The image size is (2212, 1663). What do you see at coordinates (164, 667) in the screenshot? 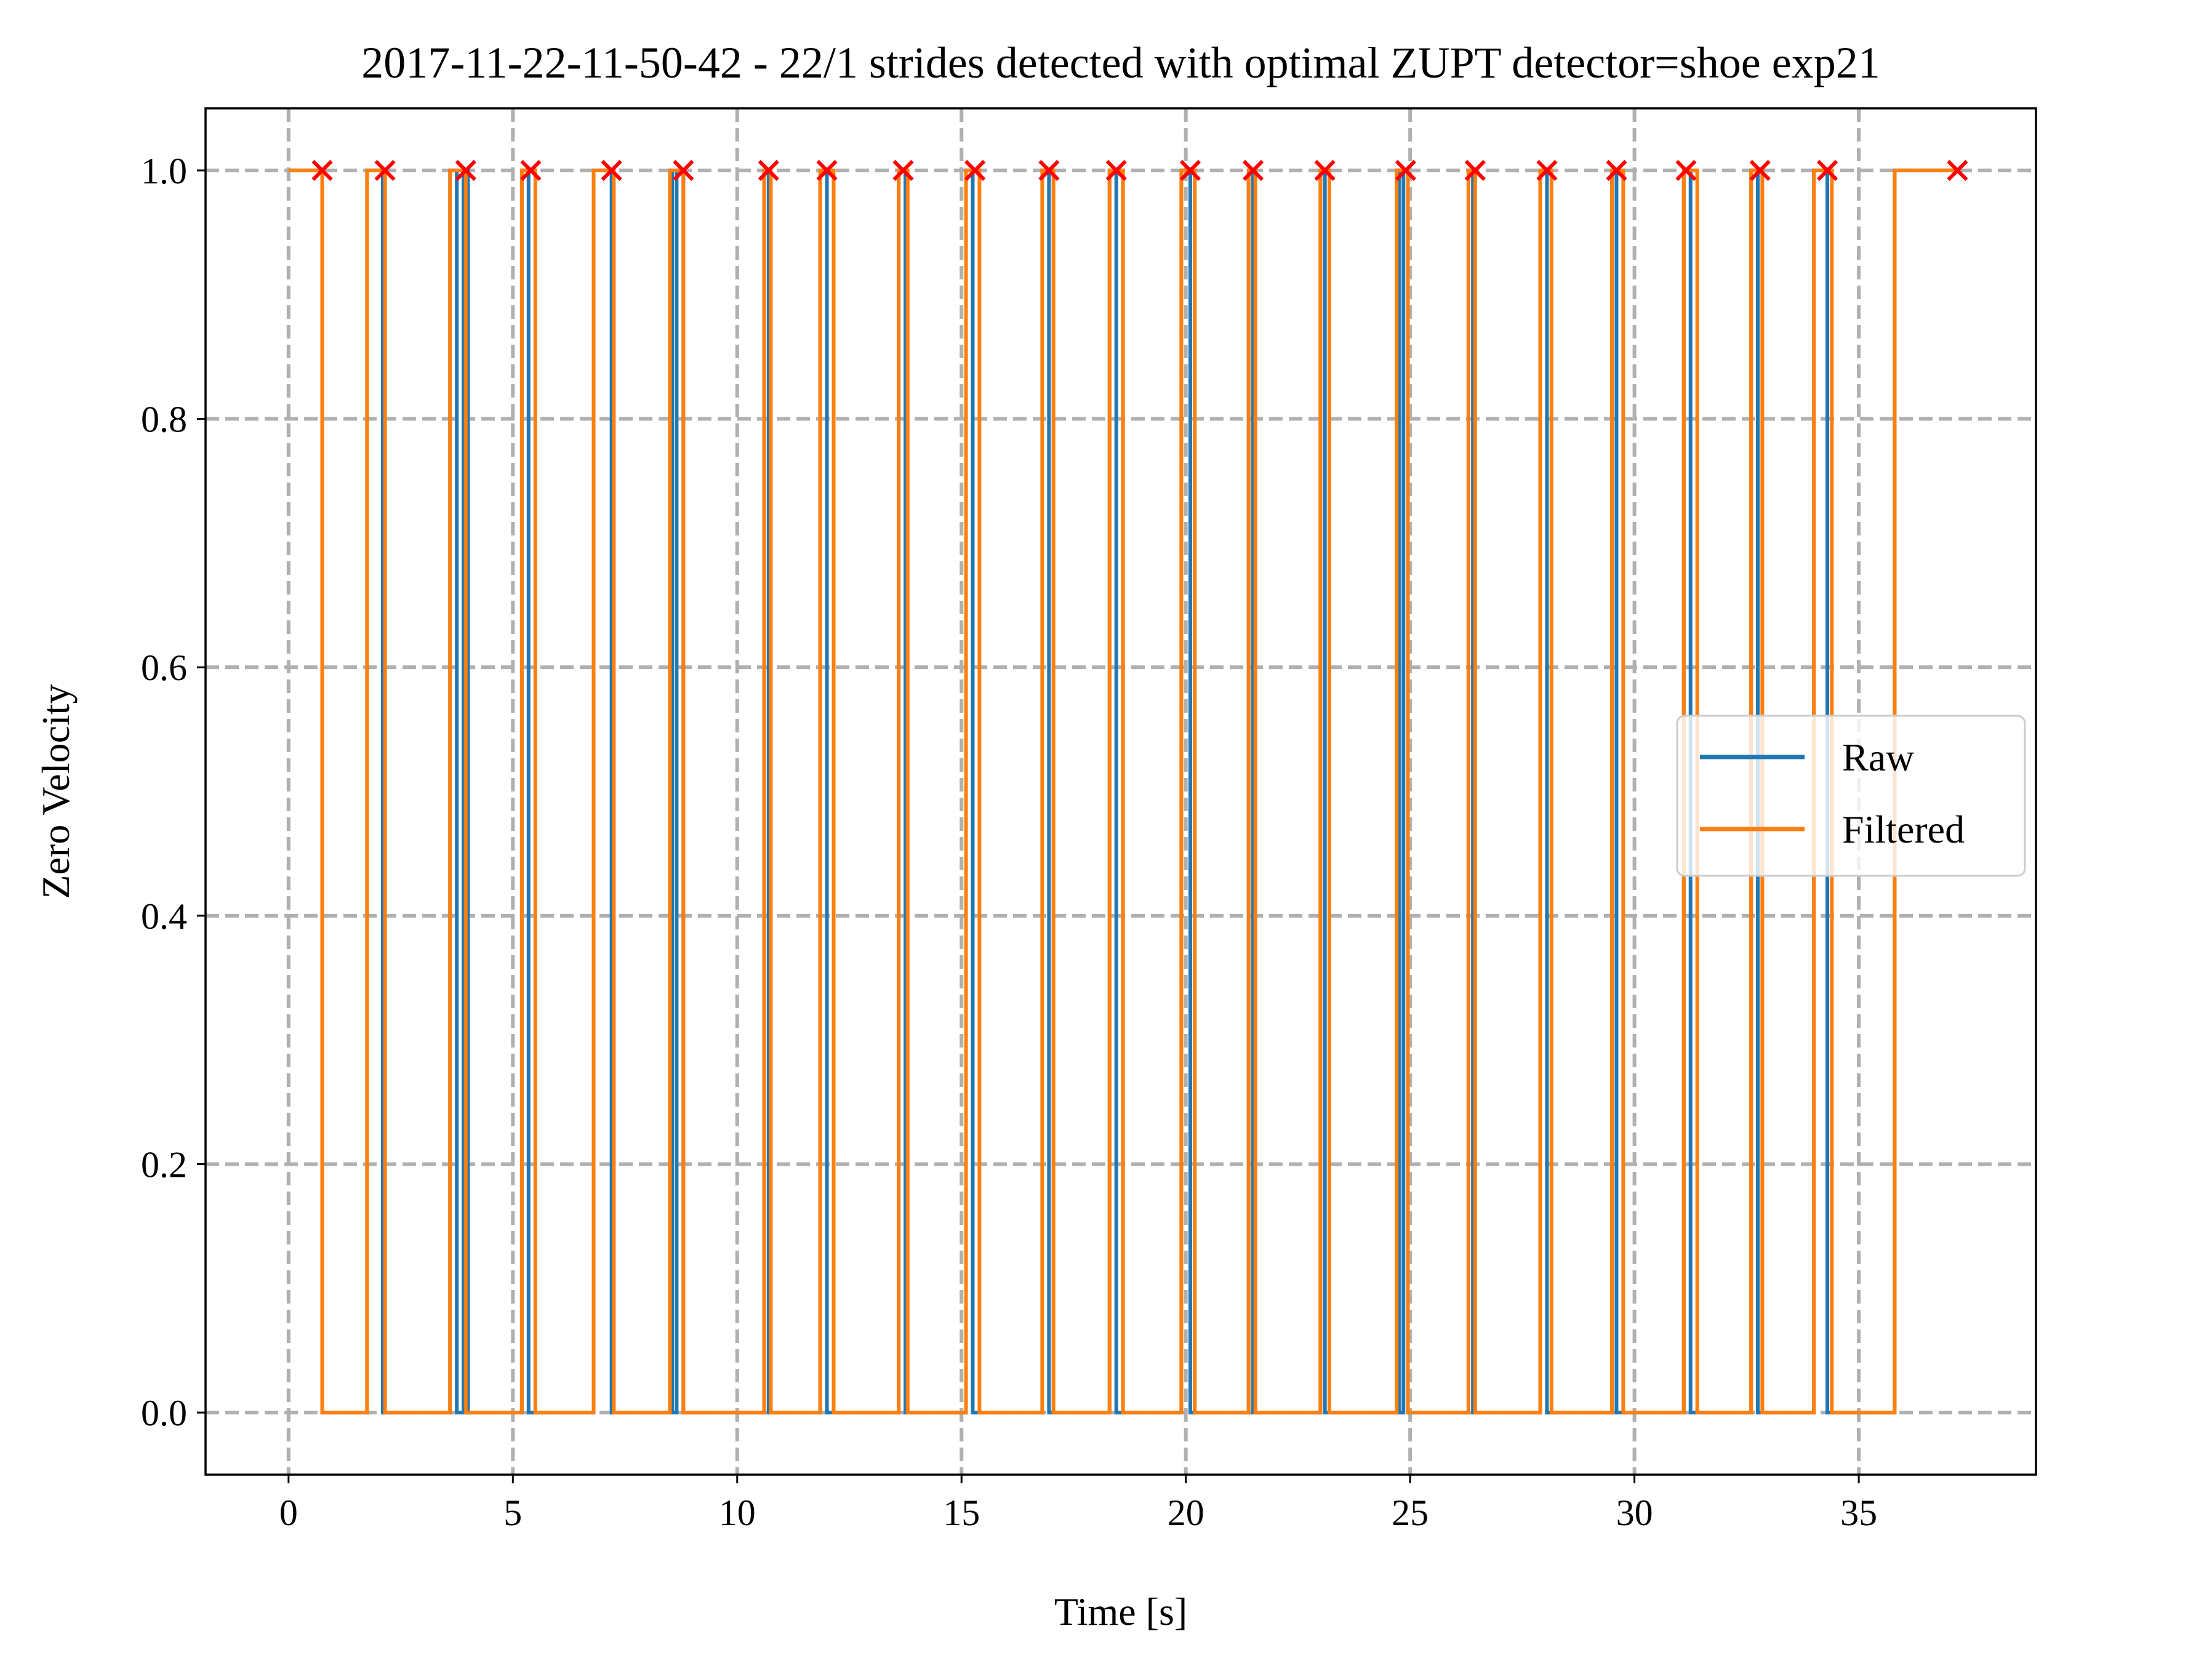
I see `y-tick-label: 0.6` at bounding box center [164, 667].